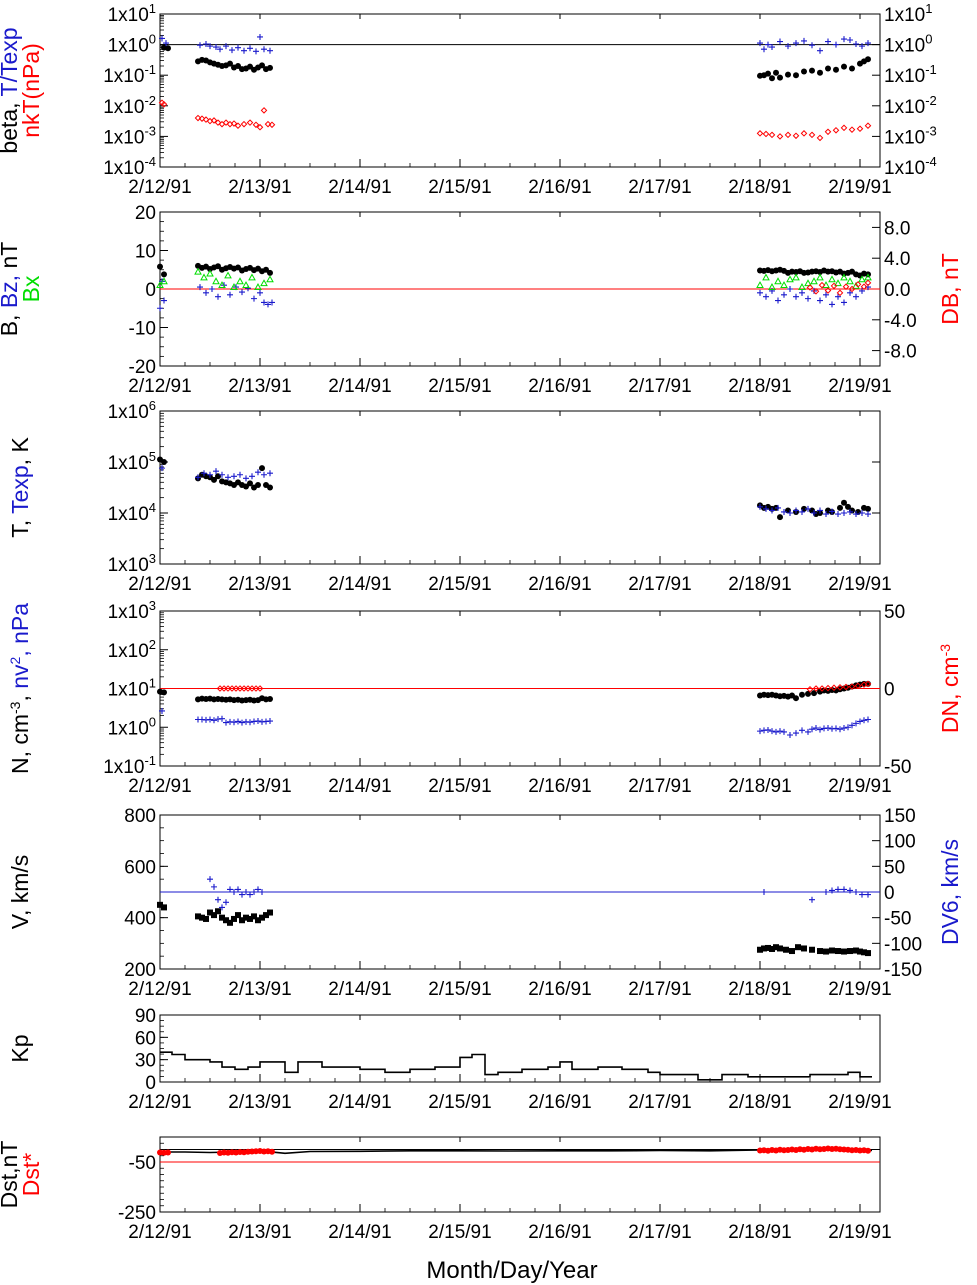 The image size is (977, 1285). Describe the element at coordinates (516, 1066) in the screenshot. I see `series-line` at that location.